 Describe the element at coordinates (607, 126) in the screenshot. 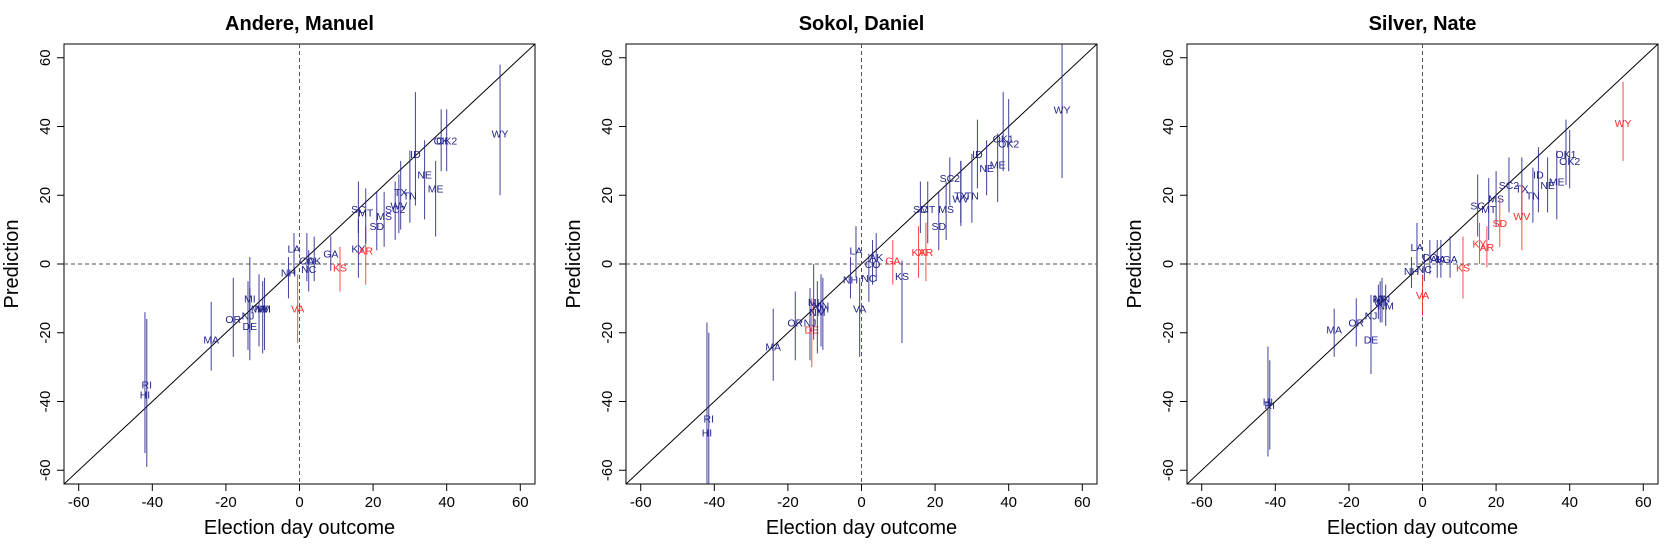

I see `y-tick-label: 40` at that location.